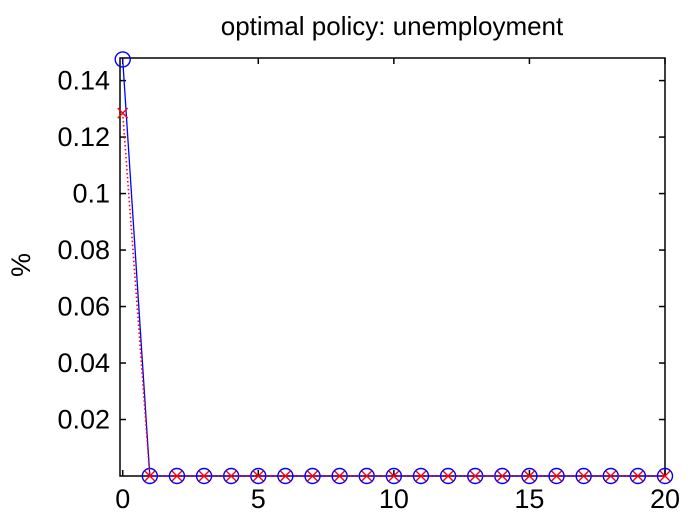  I want to click on y-tick-label: 0.04, so click(83, 363).